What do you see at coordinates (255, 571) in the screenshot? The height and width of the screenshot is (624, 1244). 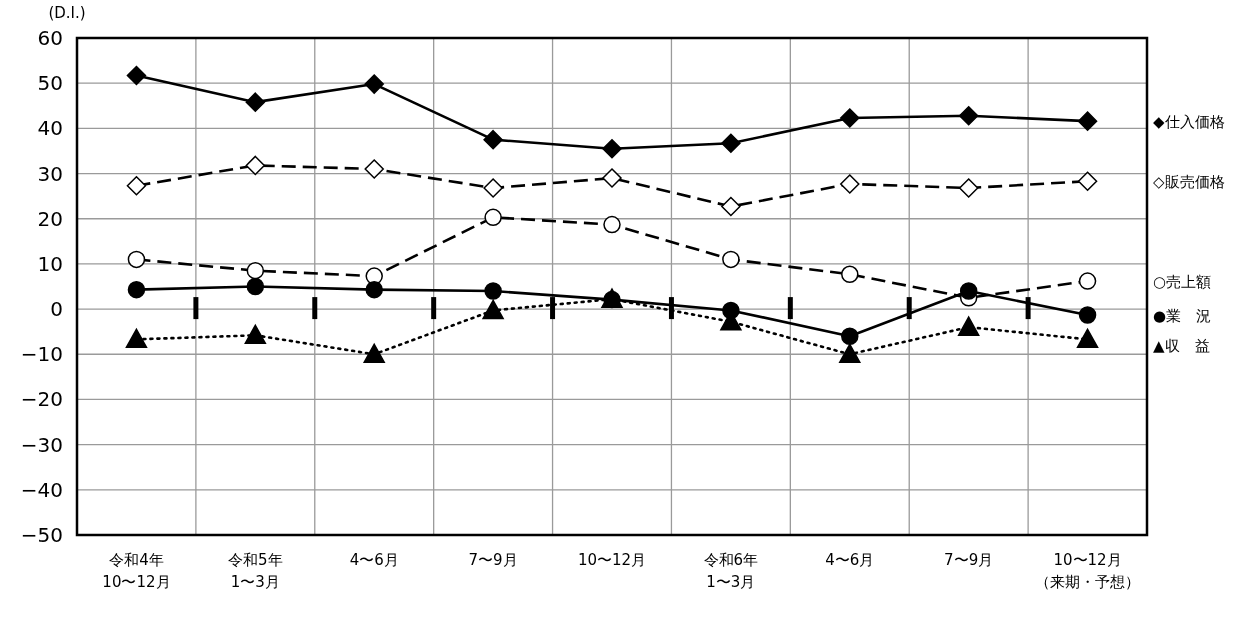 I see `x-tick-label: 令和5年1〜3月` at bounding box center [255, 571].